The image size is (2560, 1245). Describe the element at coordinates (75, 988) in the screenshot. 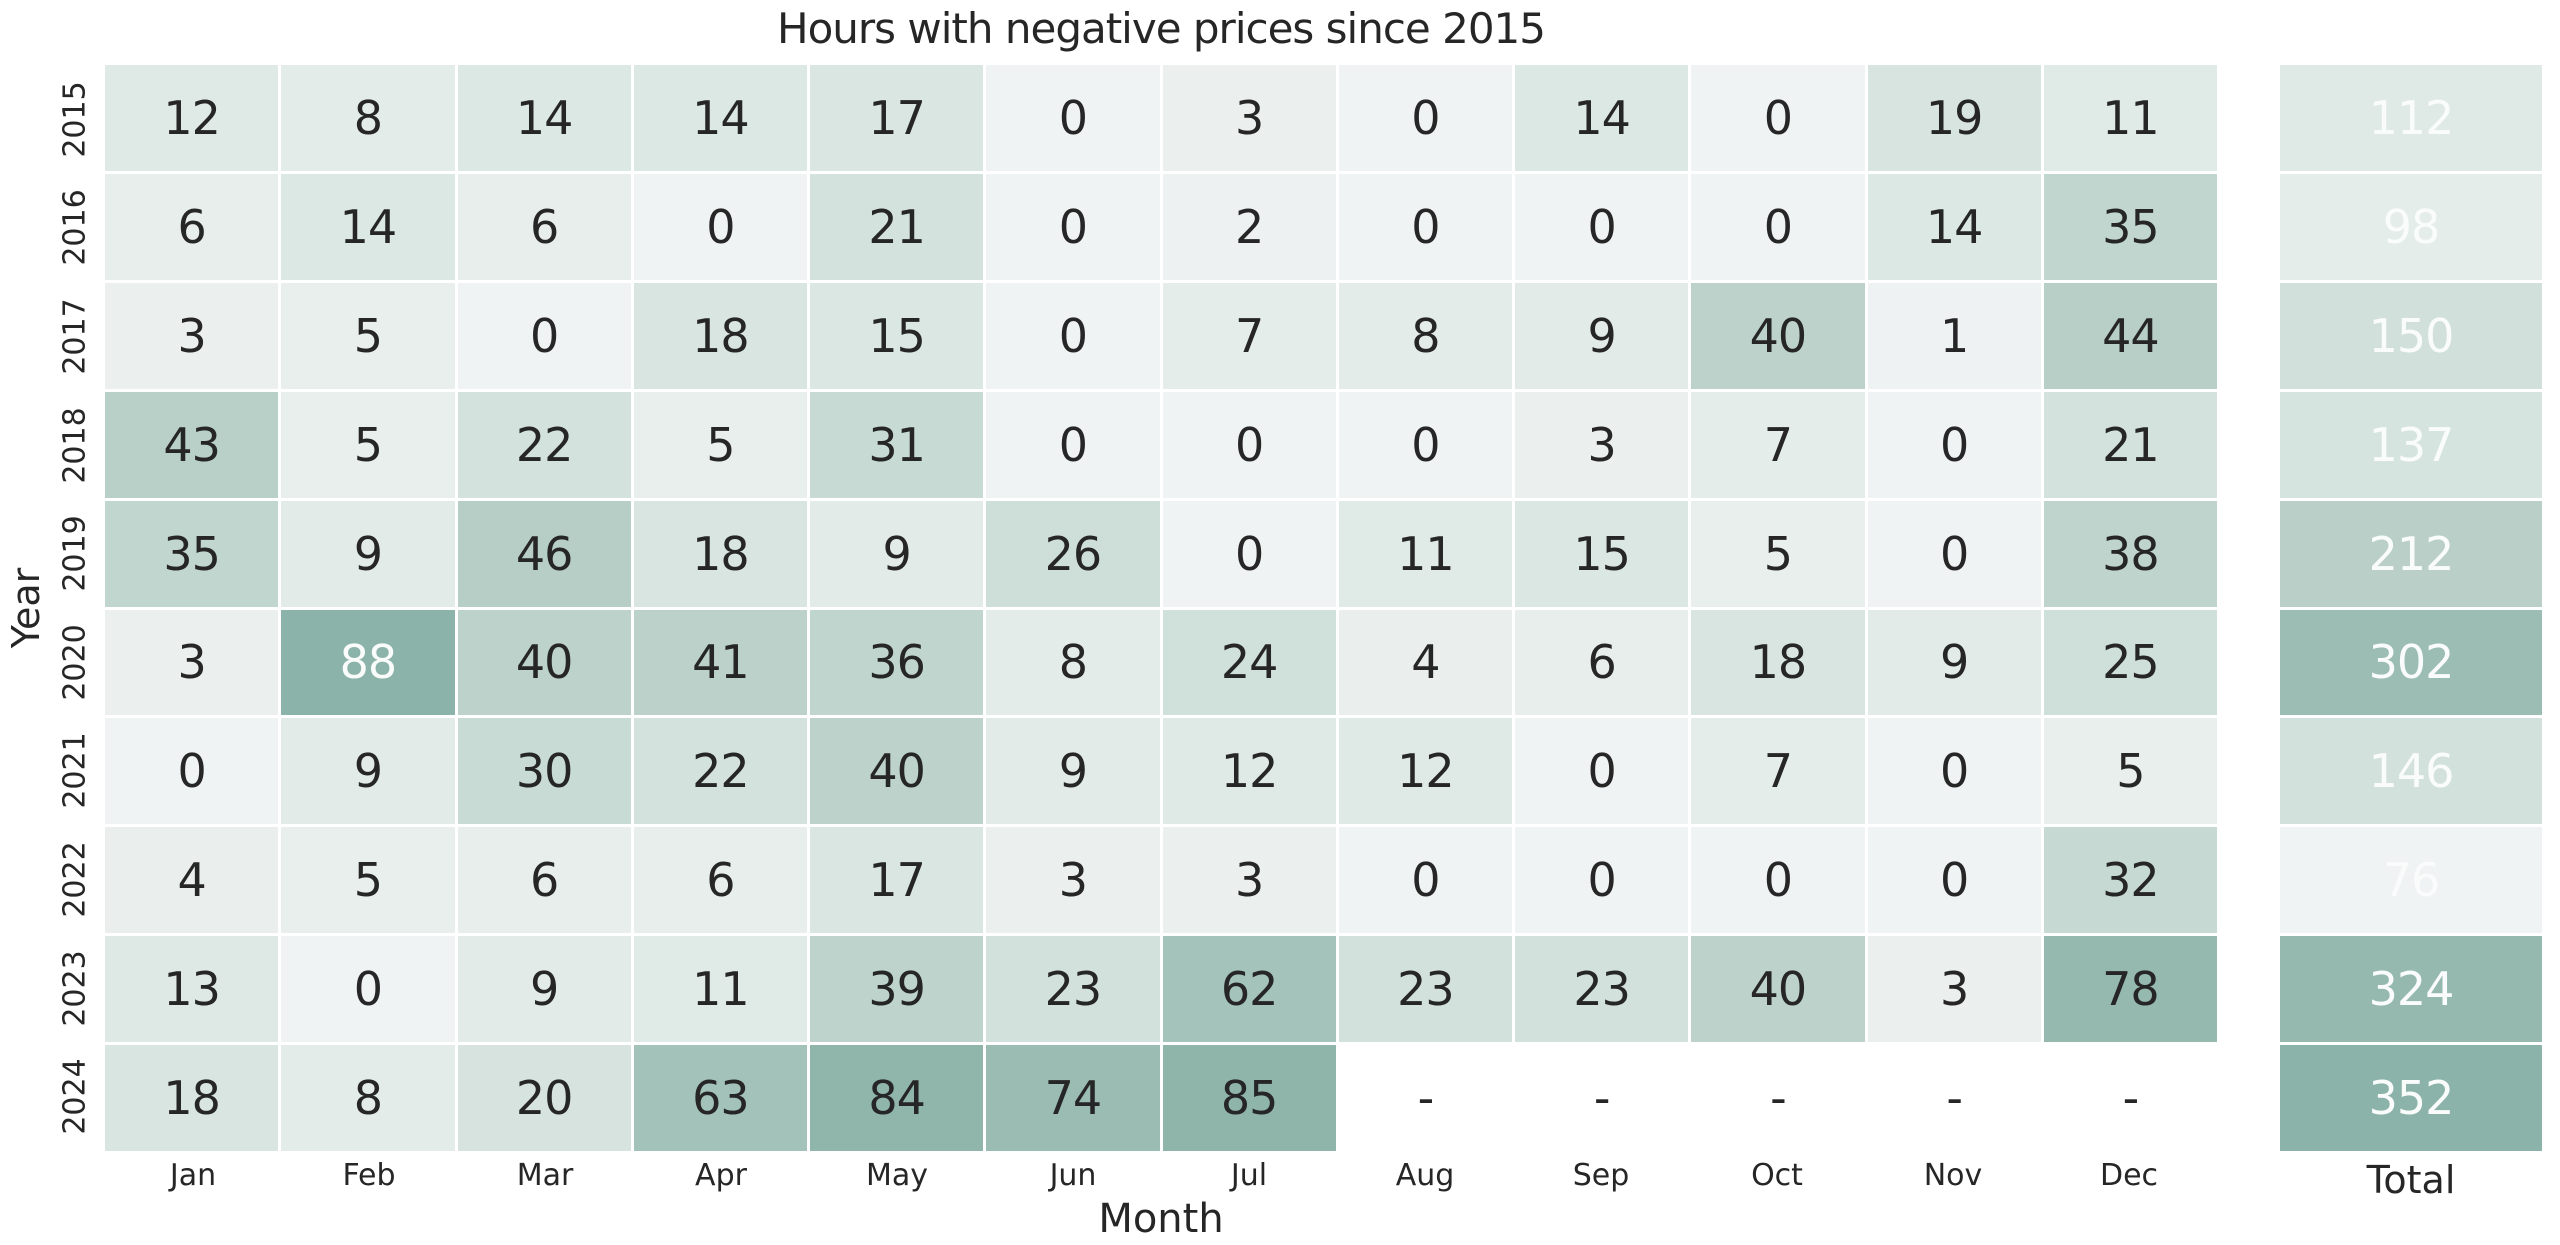

I see `y-tick-label: 2023` at that location.